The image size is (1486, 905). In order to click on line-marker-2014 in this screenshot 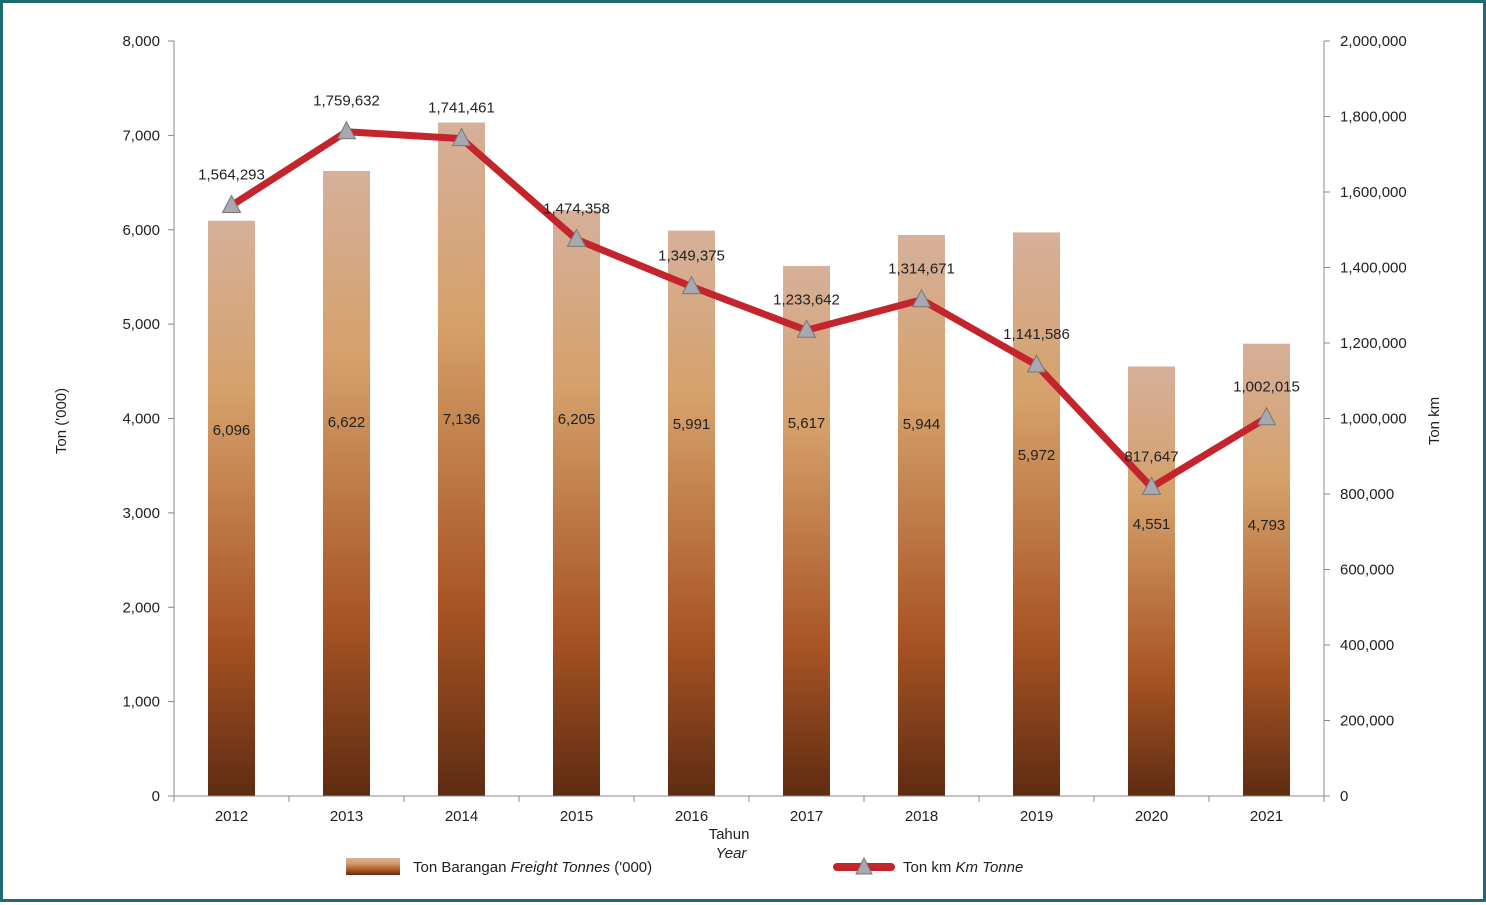, I will do `click(461, 137)`.